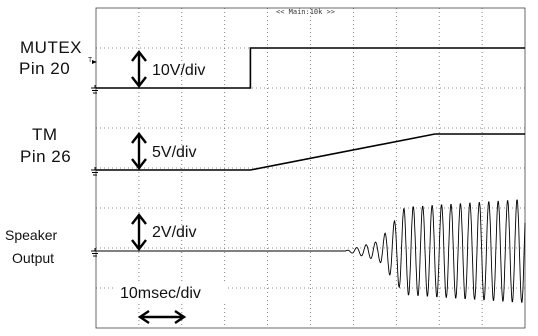  What do you see at coordinates (31, 235) in the screenshot?
I see `channel3-name: Speaker` at bounding box center [31, 235].